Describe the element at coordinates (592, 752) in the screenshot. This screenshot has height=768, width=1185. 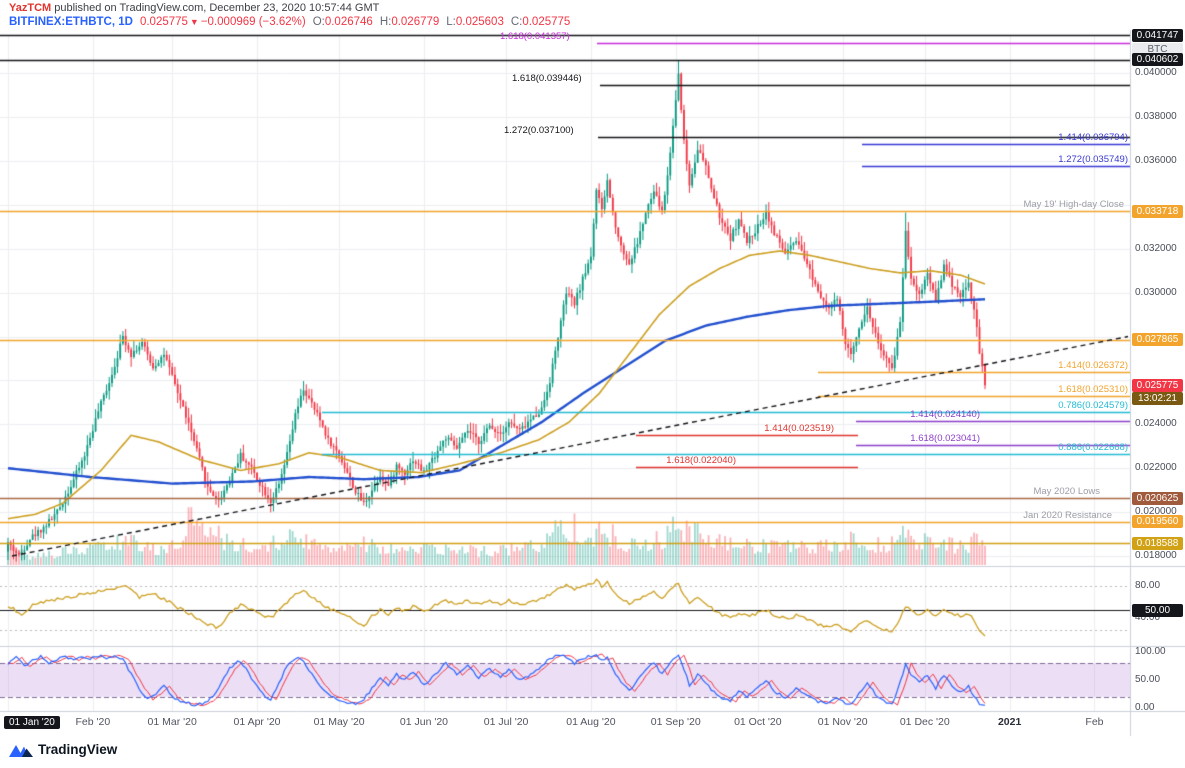
I see `page-footer: TradingView` at that location.